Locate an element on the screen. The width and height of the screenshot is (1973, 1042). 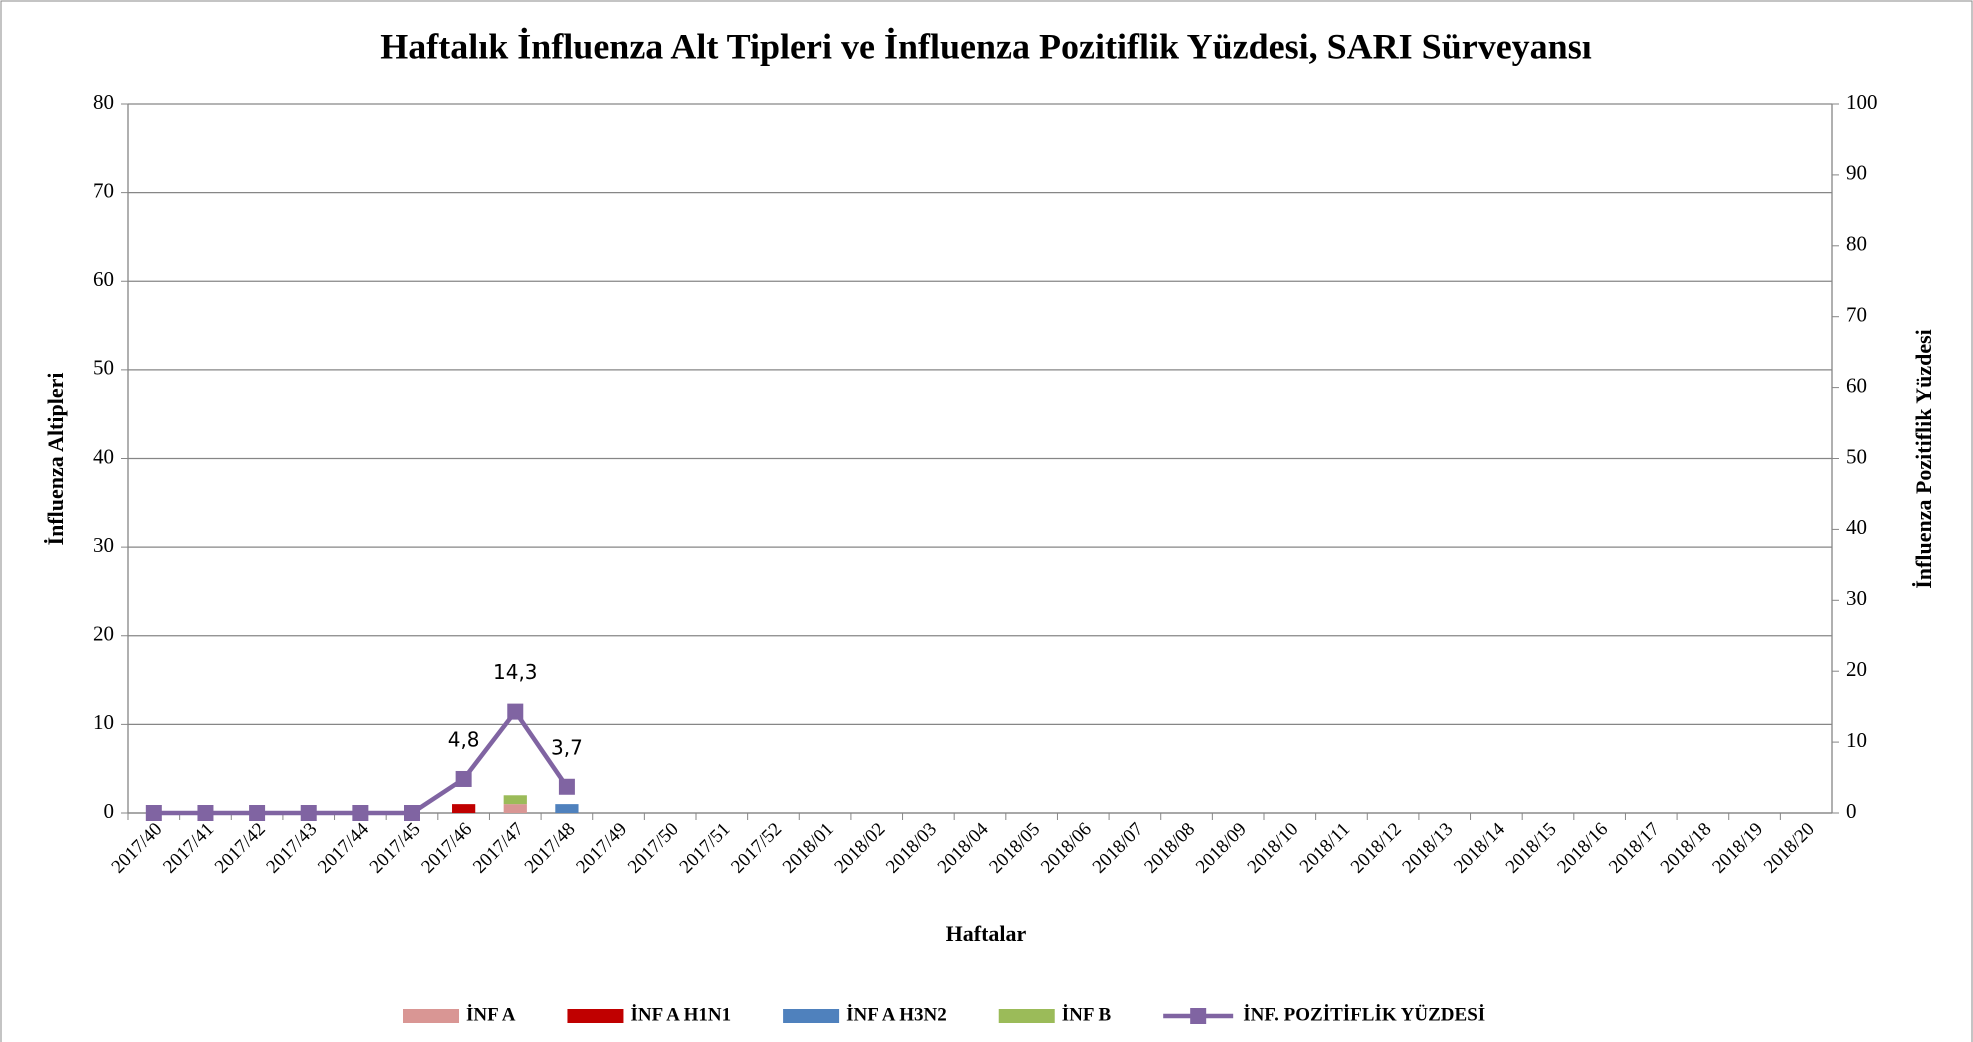
data-label: 14,3 is located at coordinates (515, 672).